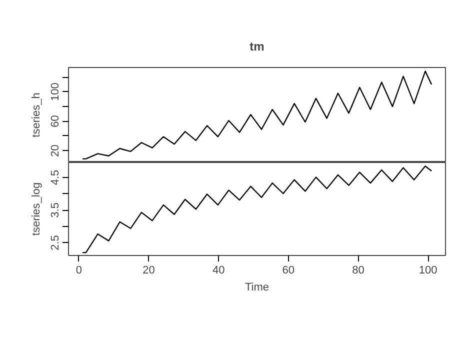  Describe the element at coordinates (257, 288) in the screenshot. I see `x-axis-title: Time` at that location.